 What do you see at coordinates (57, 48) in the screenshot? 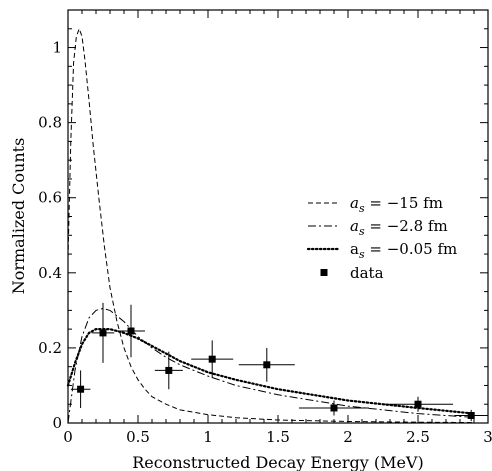
I see `y-tick-label: 1` at bounding box center [57, 48].